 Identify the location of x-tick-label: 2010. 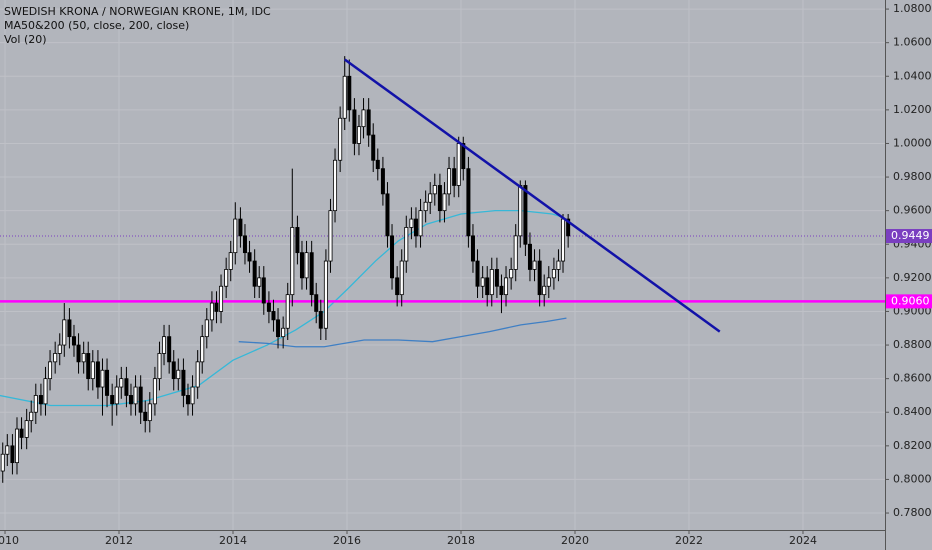
(9, 540).